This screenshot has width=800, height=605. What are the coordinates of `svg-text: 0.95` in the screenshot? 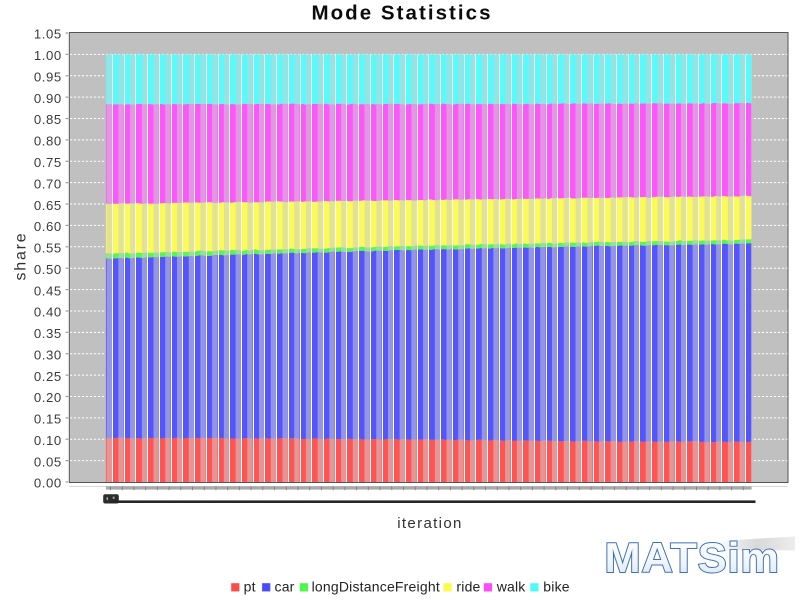 It's located at (48, 76).